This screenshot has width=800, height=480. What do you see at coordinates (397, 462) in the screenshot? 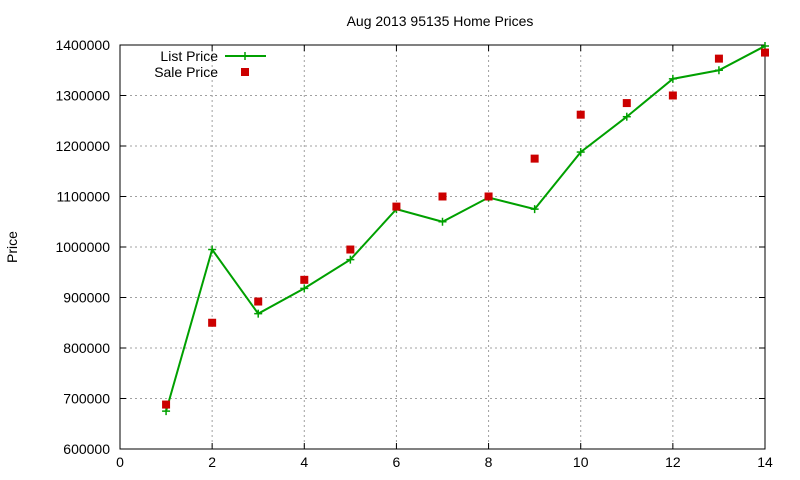
I see `x-tick-label: 6` at bounding box center [397, 462].